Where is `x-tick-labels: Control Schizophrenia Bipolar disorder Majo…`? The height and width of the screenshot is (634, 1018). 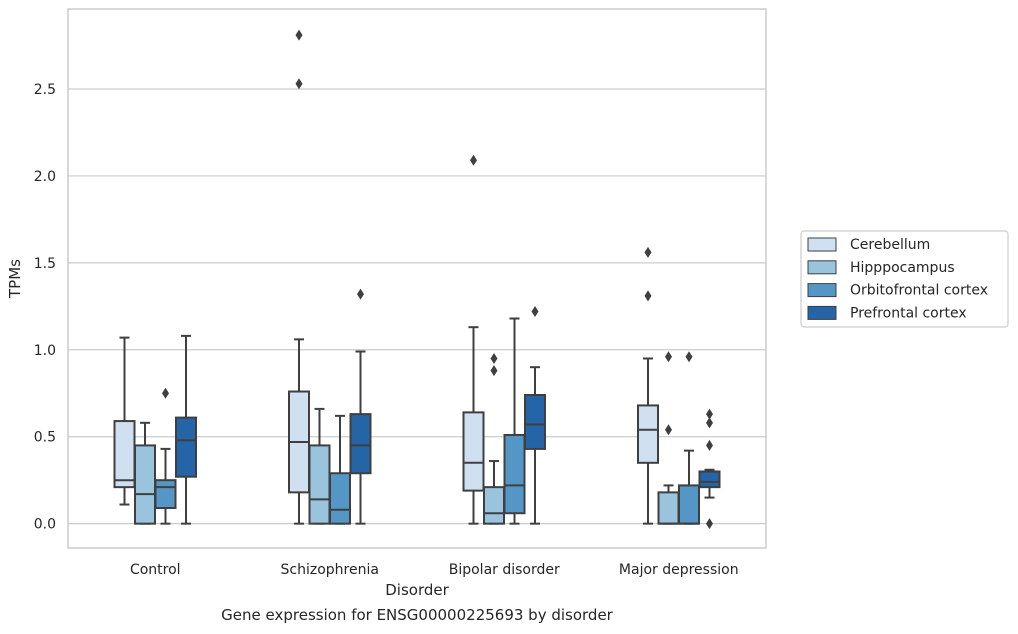
x-tick-labels: Control Schizophrenia Bipolar disorder Majo… is located at coordinates (434, 570).